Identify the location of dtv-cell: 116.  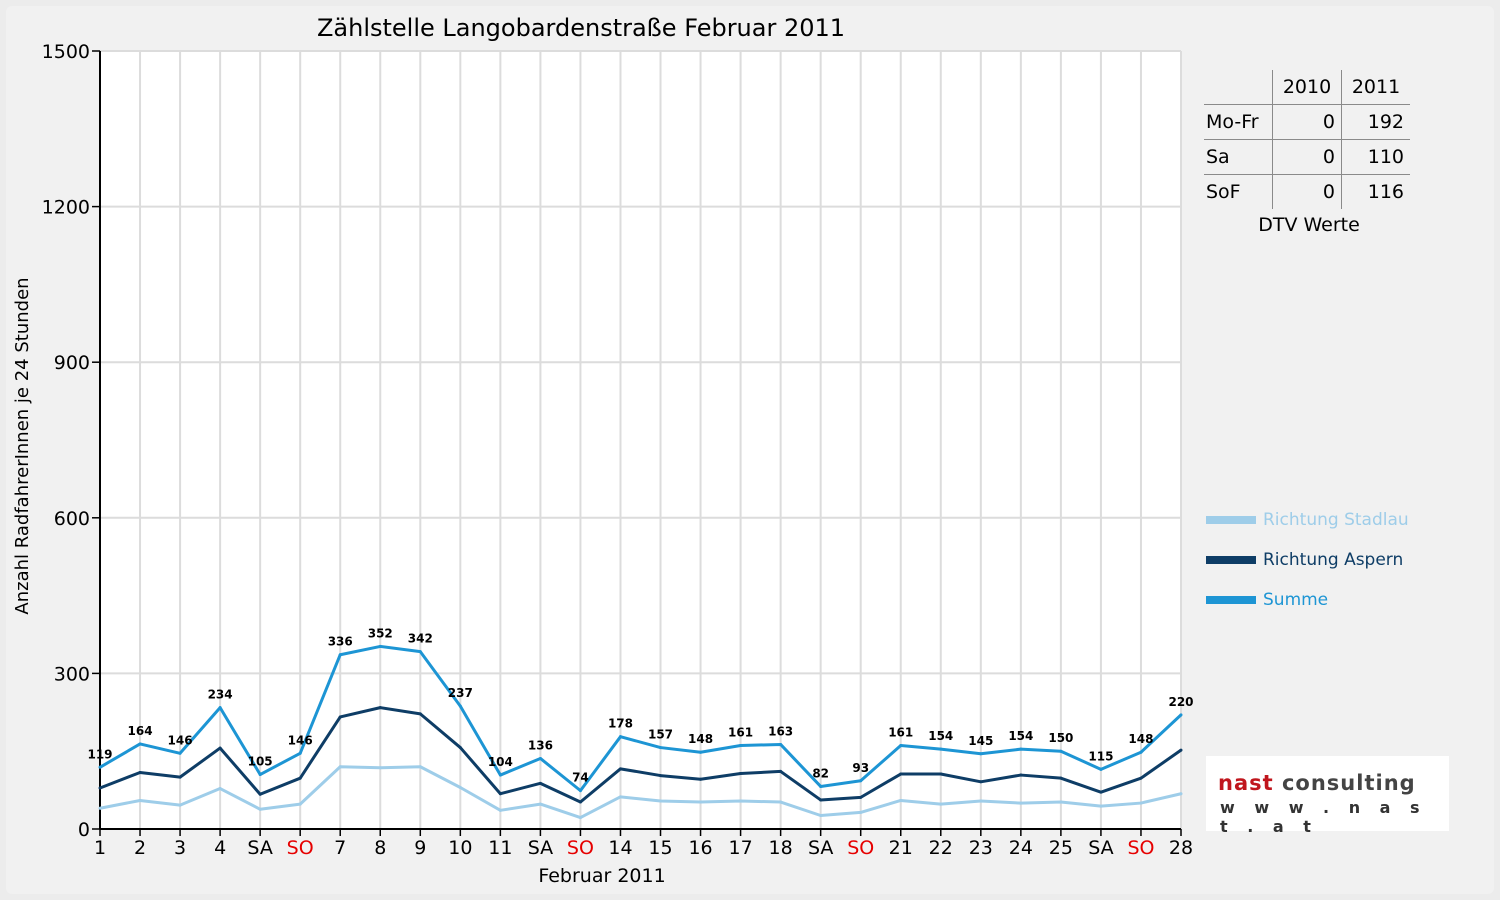
(1375, 191).